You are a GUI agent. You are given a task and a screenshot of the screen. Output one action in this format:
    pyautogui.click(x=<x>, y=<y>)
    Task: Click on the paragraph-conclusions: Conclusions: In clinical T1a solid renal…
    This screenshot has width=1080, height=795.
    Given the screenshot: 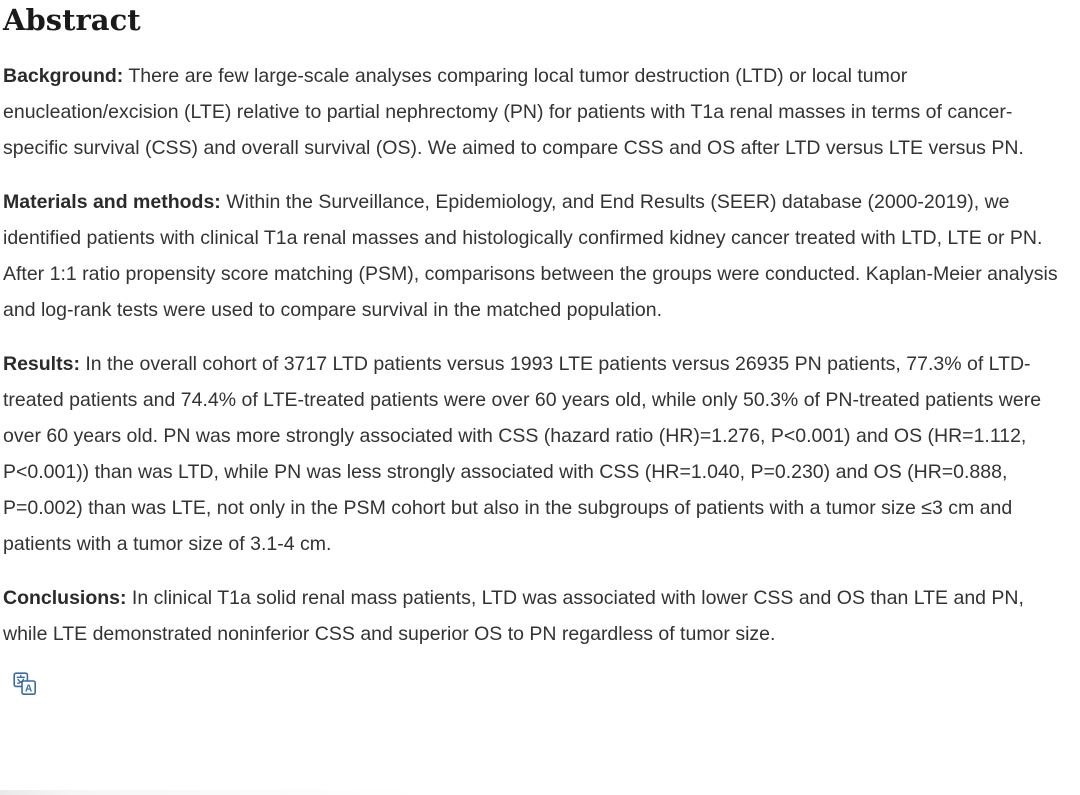 What is the action you would take?
    pyautogui.click(x=536, y=616)
    